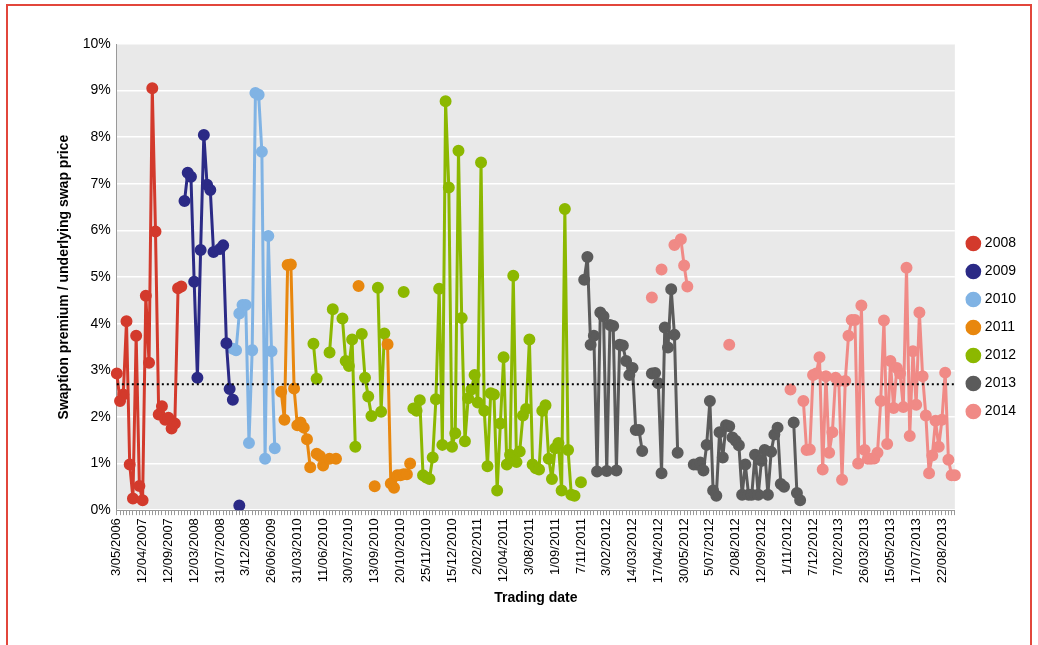 The image size is (1038, 645). I want to click on x-tick-label: 20/10/2010, so click(400, 551).